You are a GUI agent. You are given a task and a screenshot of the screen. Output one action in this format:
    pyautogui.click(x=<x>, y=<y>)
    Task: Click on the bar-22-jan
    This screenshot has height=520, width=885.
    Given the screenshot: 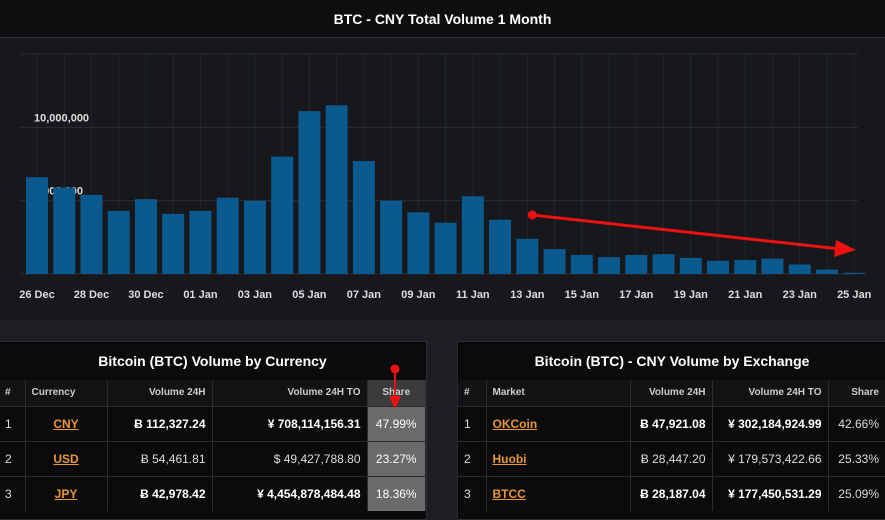 What is the action you would take?
    pyautogui.click(x=772, y=266)
    